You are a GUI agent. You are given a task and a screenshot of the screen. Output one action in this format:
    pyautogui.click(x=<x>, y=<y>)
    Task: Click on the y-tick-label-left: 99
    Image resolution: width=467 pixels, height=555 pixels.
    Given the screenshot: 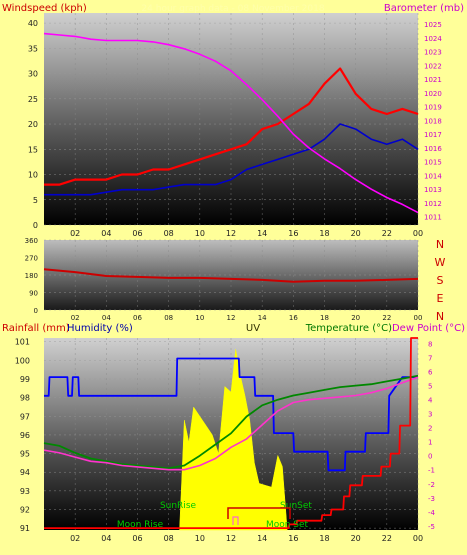 What is the action you would take?
    pyautogui.click(x=25, y=379)
    